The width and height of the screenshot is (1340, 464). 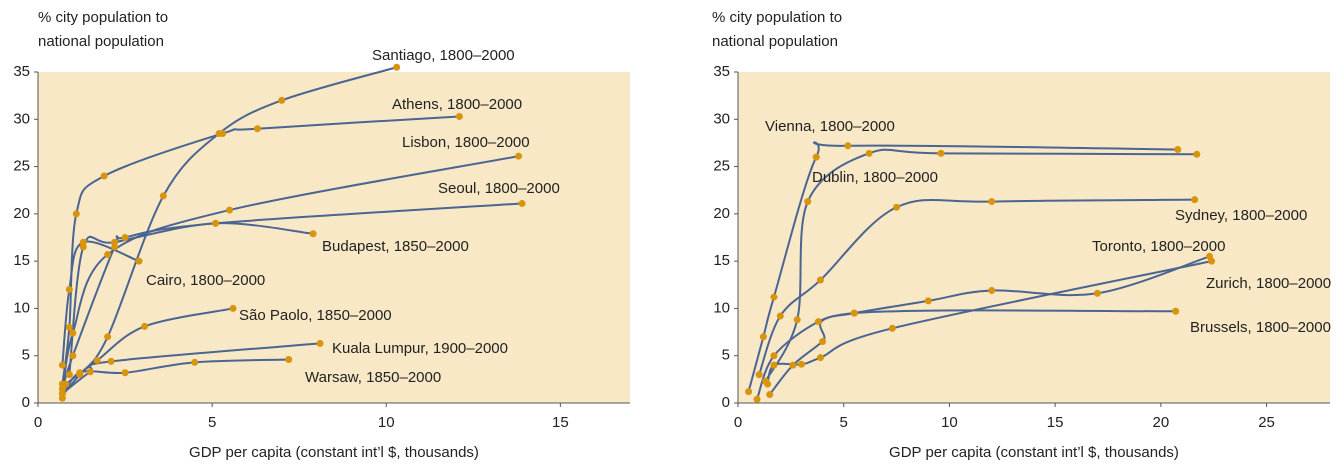 I want to click on y-tick-label: 0, so click(x=726, y=402).